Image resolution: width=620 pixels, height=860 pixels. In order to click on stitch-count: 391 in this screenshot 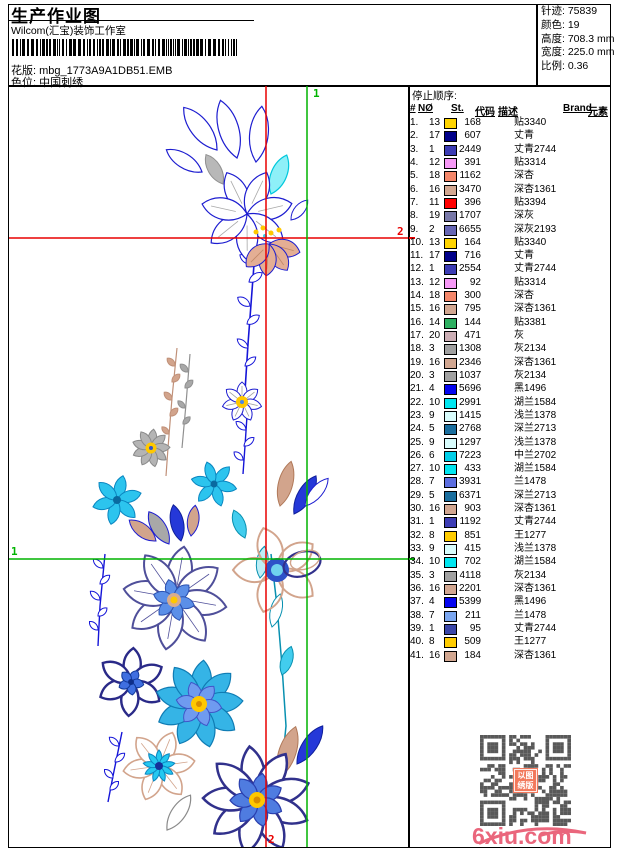, I will do `click(472, 162)`.